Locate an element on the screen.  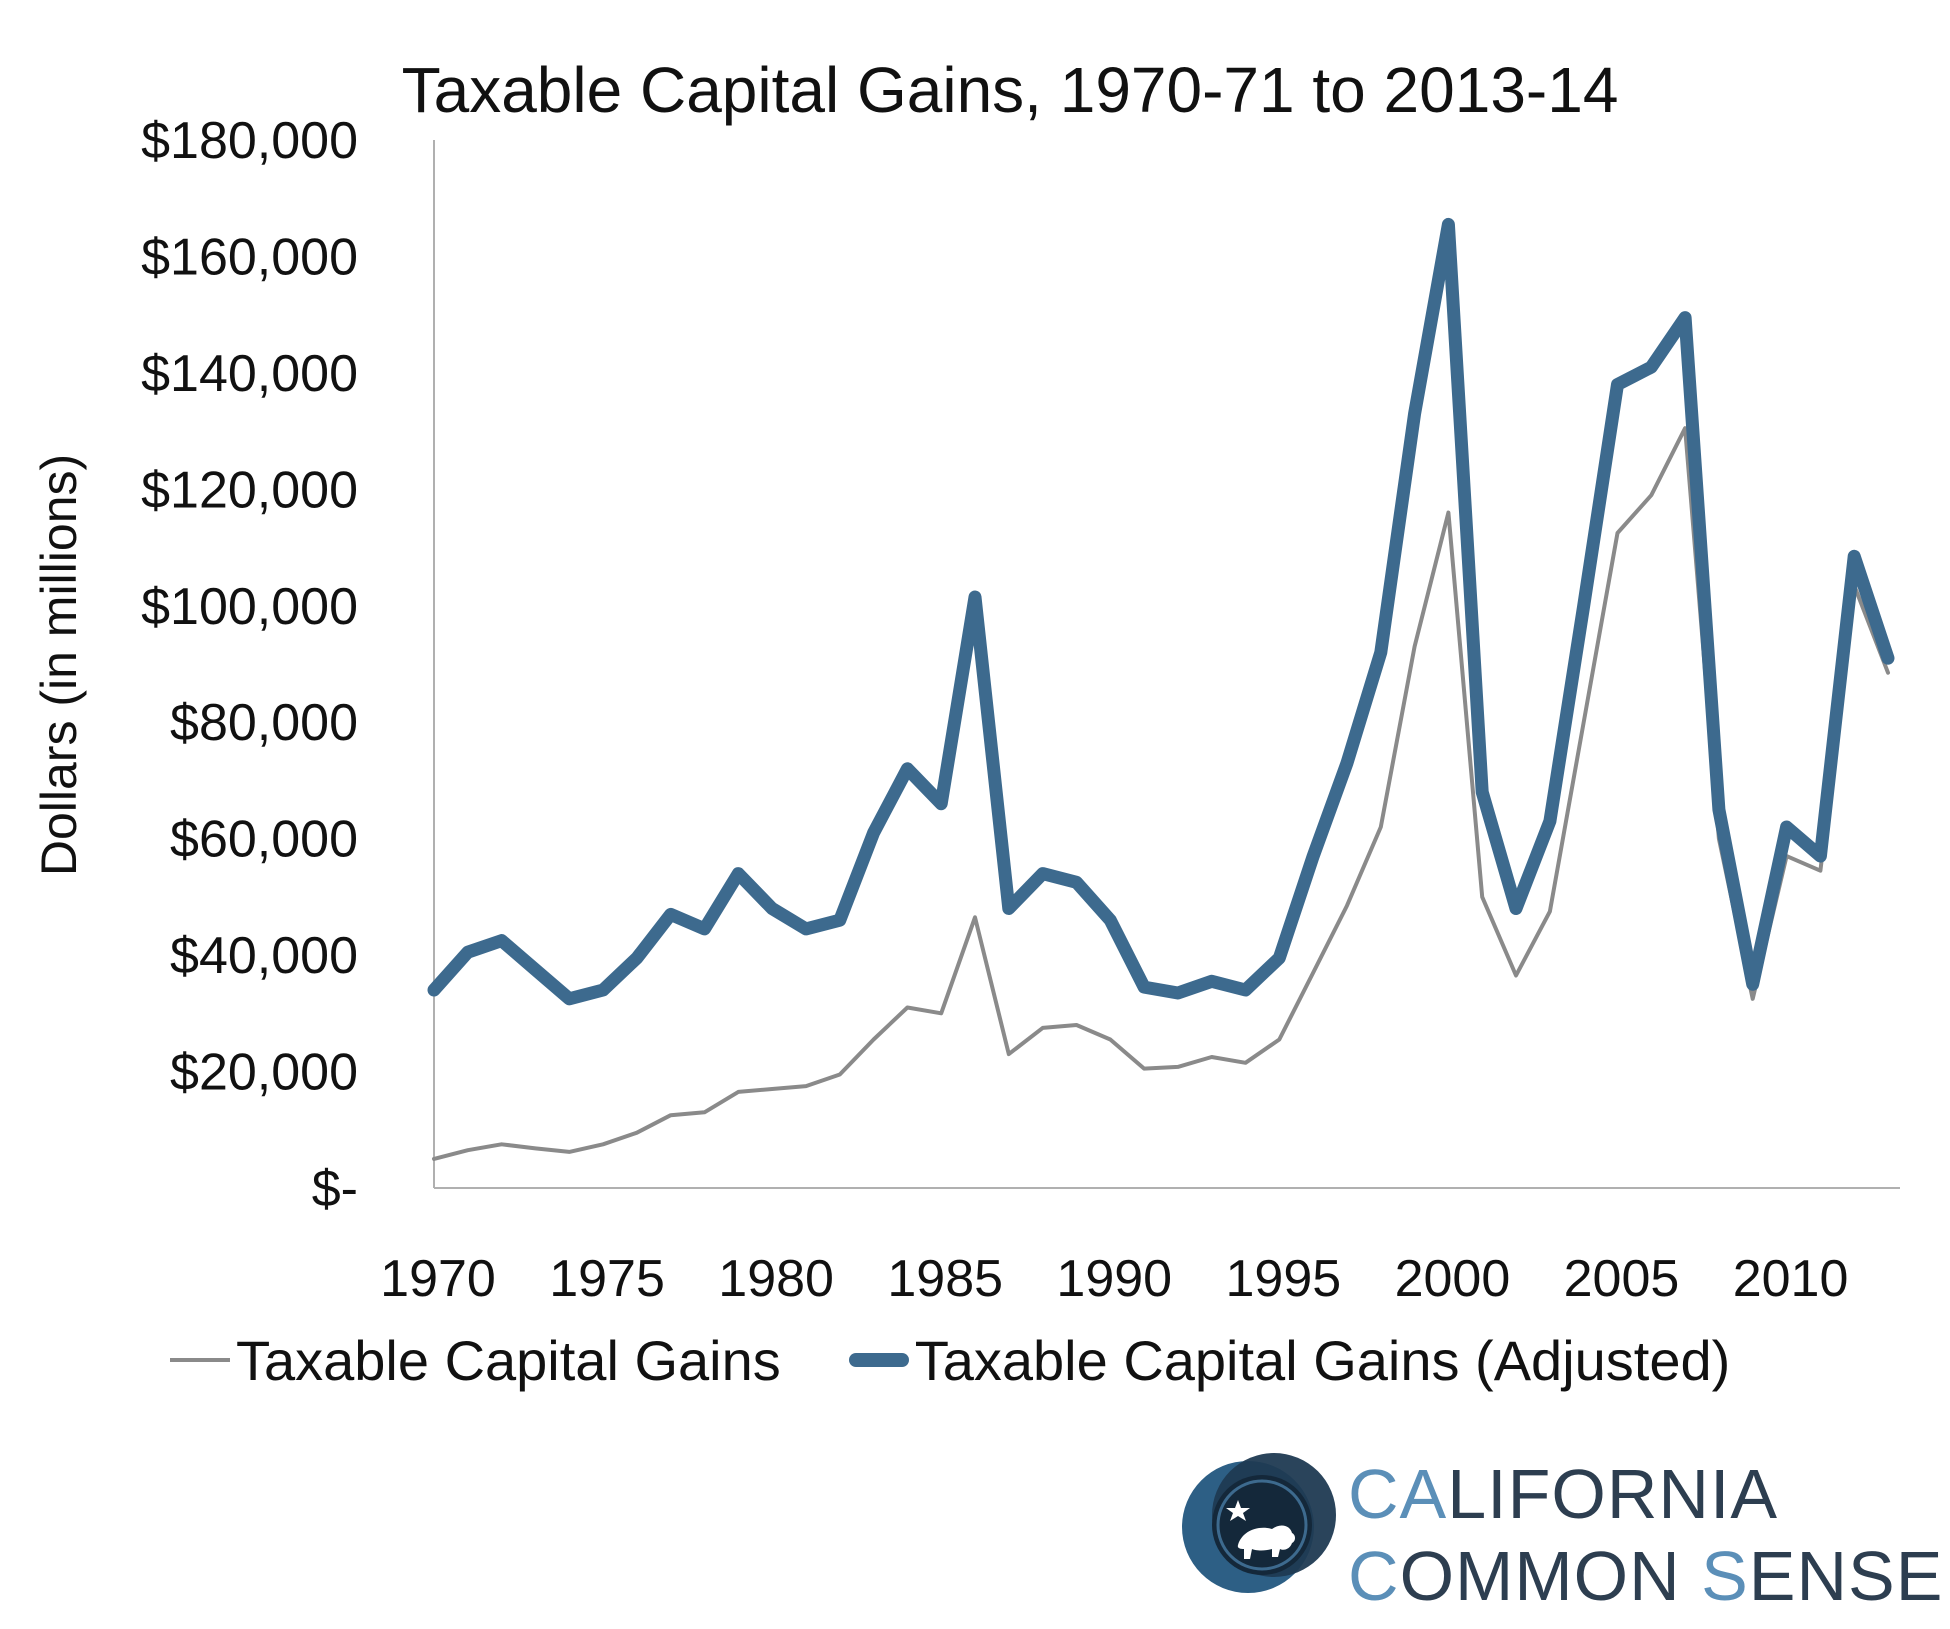
x-tick-label: 2010 is located at coordinates (1791, 1279).